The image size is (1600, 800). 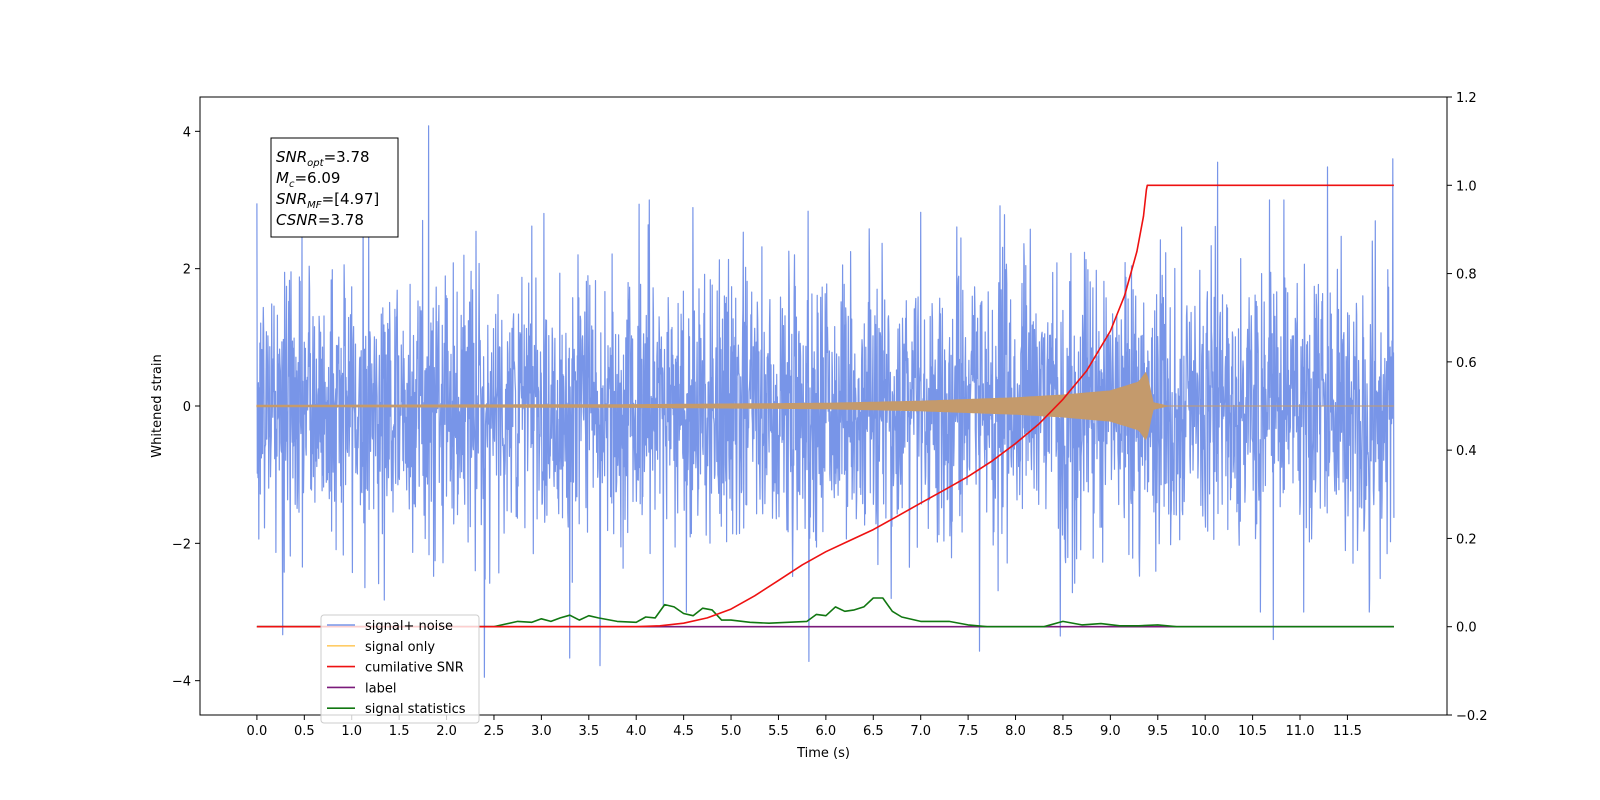 I want to click on x-tick-label: 9.0, so click(x=1110, y=731).